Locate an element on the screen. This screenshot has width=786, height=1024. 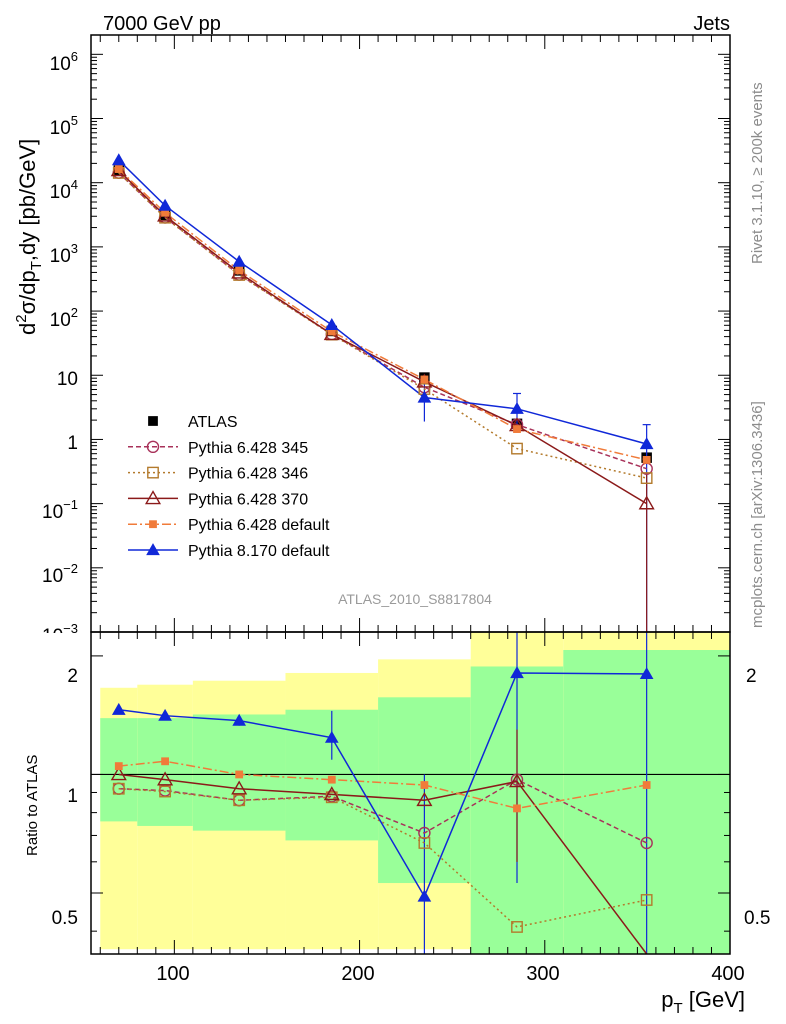
ratio-ytick-1: 1 is located at coordinates (72, 796).